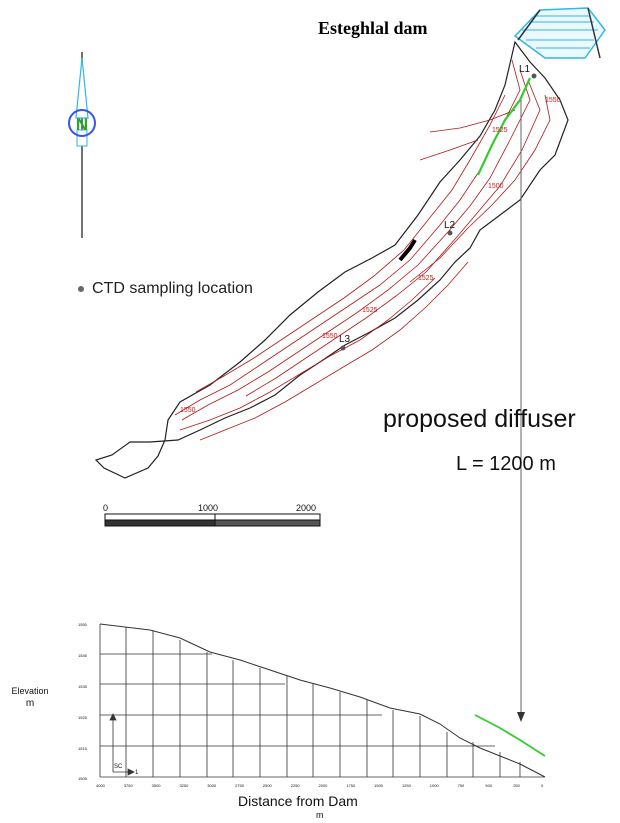 The image size is (620, 823). Describe the element at coordinates (30, 691) in the screenshot. I see `y-axis-label: Elevation` at that location.